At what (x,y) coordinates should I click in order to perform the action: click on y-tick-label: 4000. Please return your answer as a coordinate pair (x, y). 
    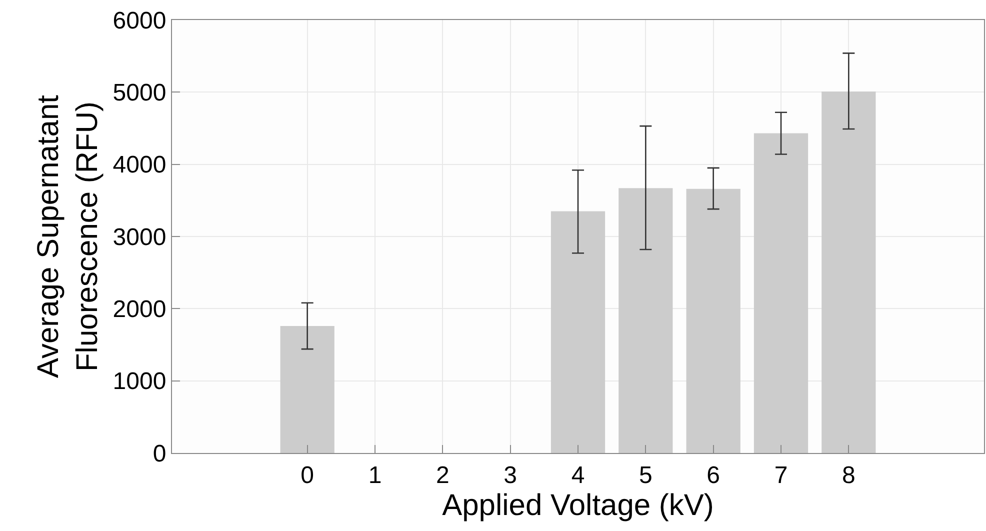
    Looking at the image, I should click on (139, 165).